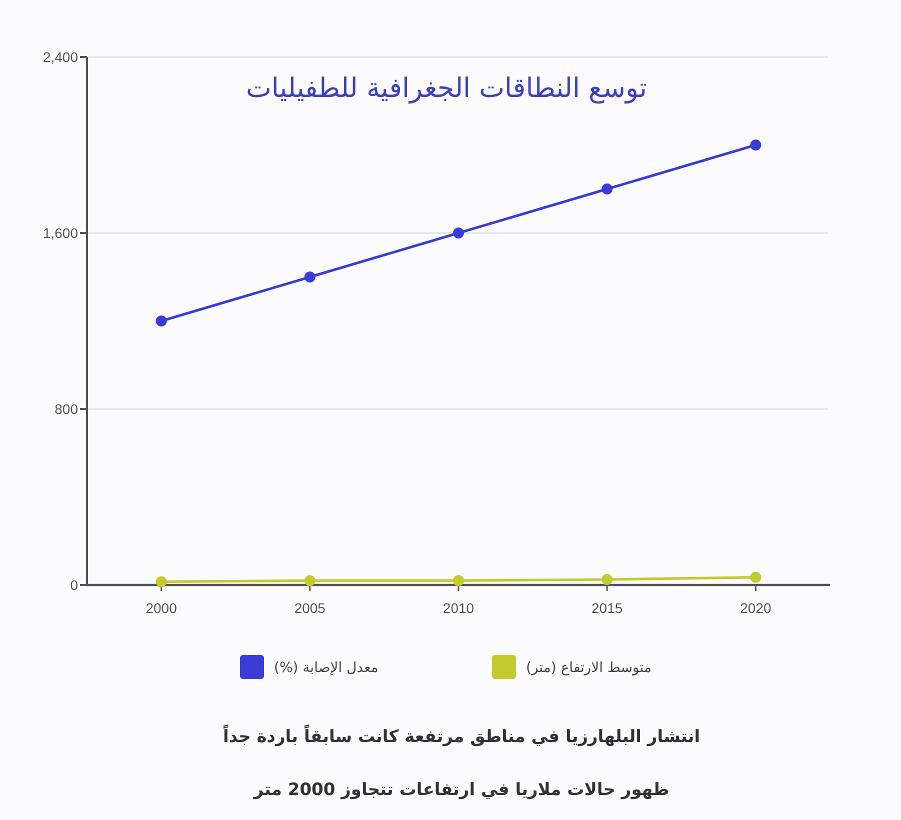  Describe the element at coordinates (446, 88) in the screenshot. I see `text: توسع النطاقات الجغرافية للطفيليات` at that location.